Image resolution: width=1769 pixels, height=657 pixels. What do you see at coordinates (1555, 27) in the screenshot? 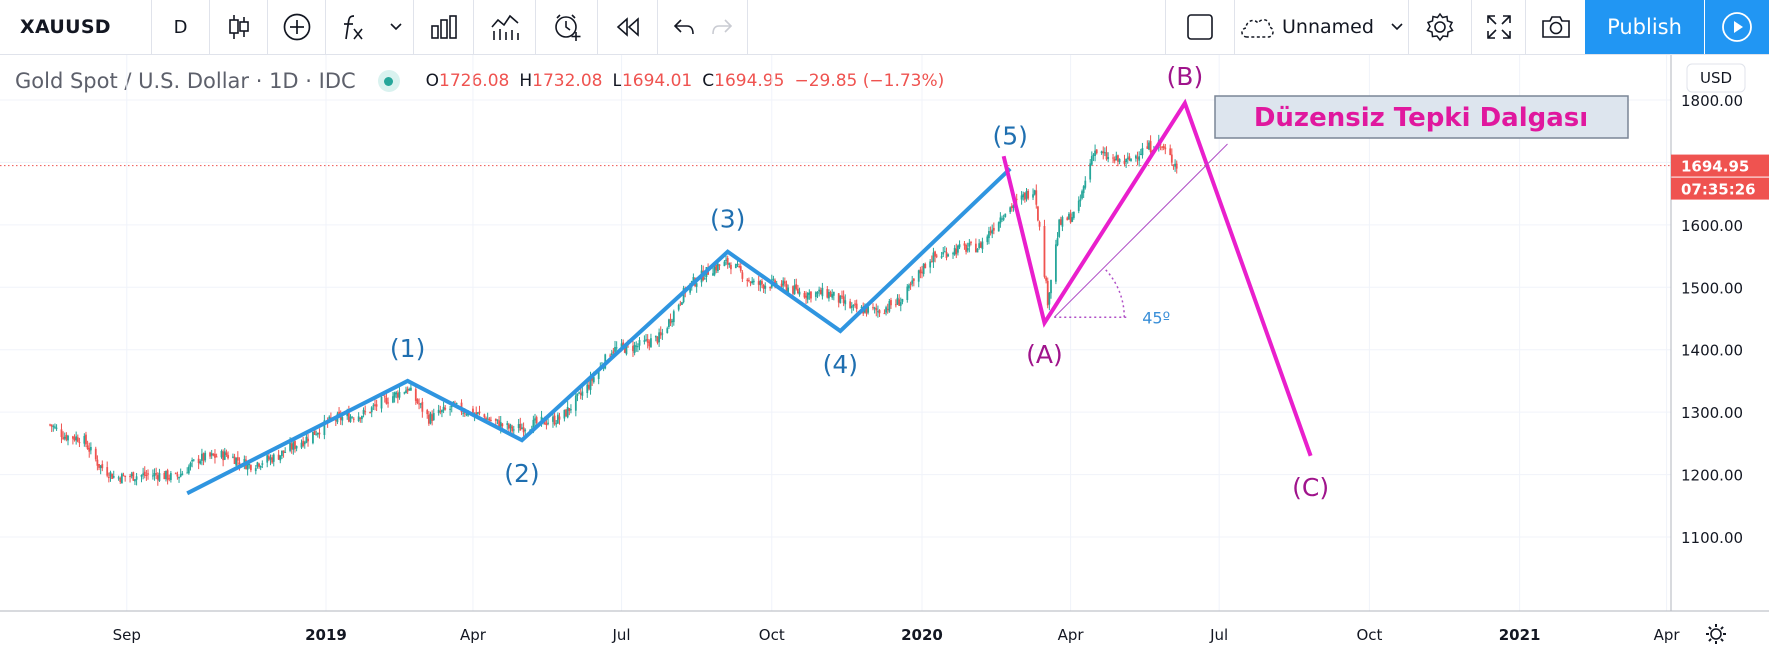
I see `snapshot-button` at bounding box center [1555, 27].